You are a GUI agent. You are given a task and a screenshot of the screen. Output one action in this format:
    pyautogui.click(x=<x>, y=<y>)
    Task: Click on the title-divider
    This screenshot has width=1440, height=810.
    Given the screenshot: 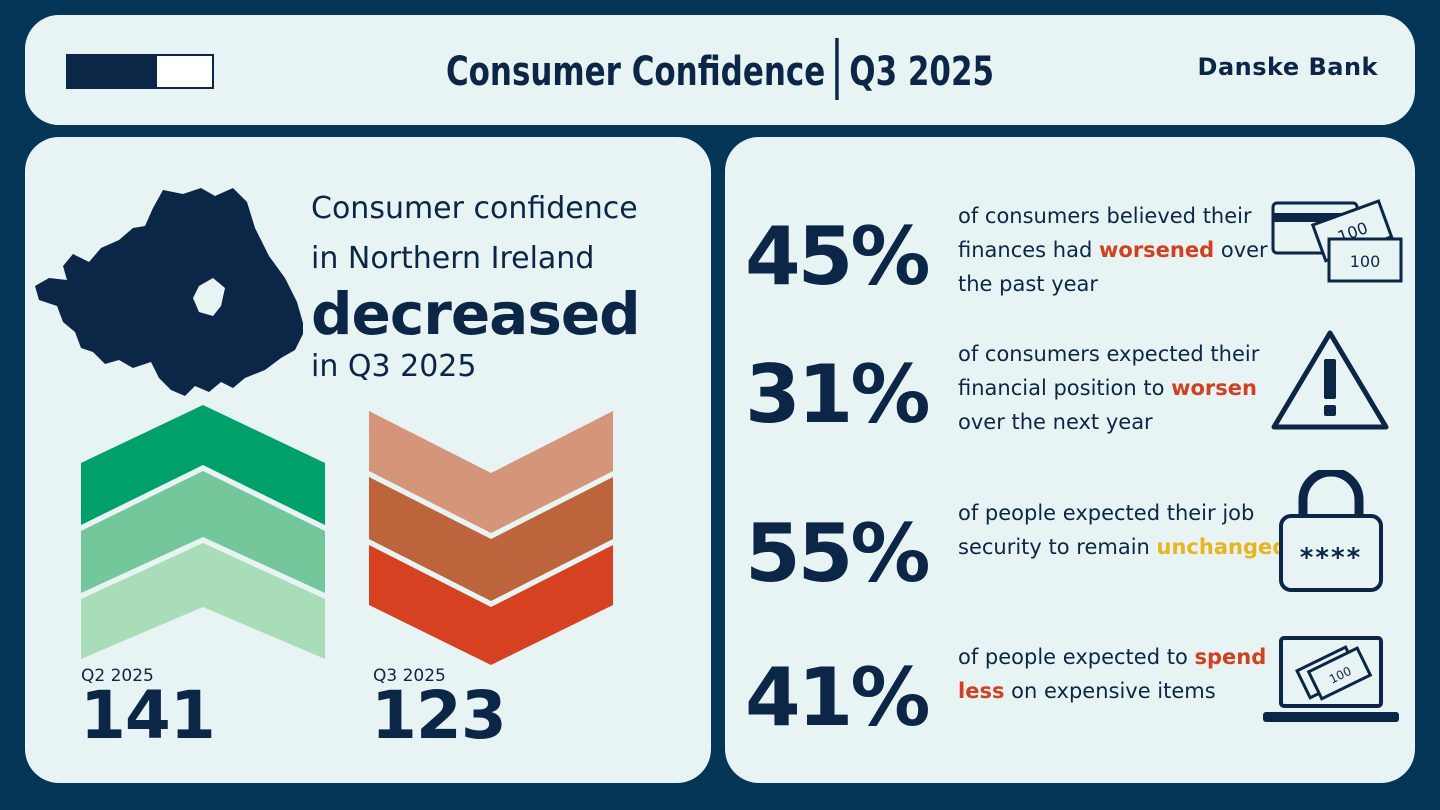 What is the action you would take?
    pyautogui.click(x=837, y=69)
    